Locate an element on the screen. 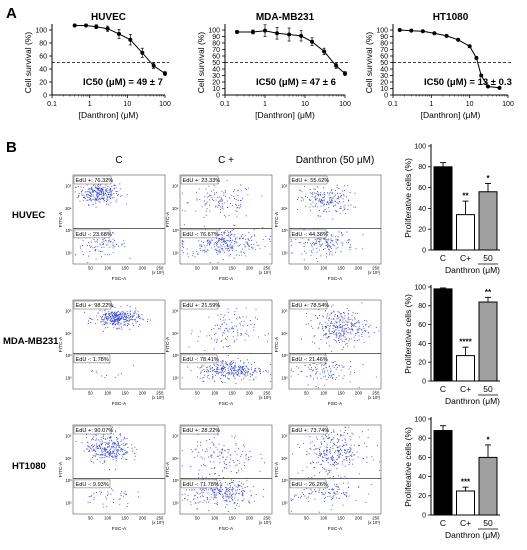 Image resolution: width=527 pixels, height=550 pixels. significance-mark: ** is located at coordinates (465, 196).